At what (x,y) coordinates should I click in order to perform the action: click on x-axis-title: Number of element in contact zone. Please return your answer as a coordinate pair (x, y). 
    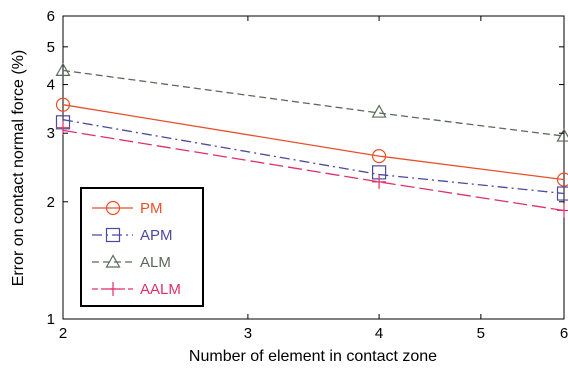
    Looking at the image, I should click on (313, 356).